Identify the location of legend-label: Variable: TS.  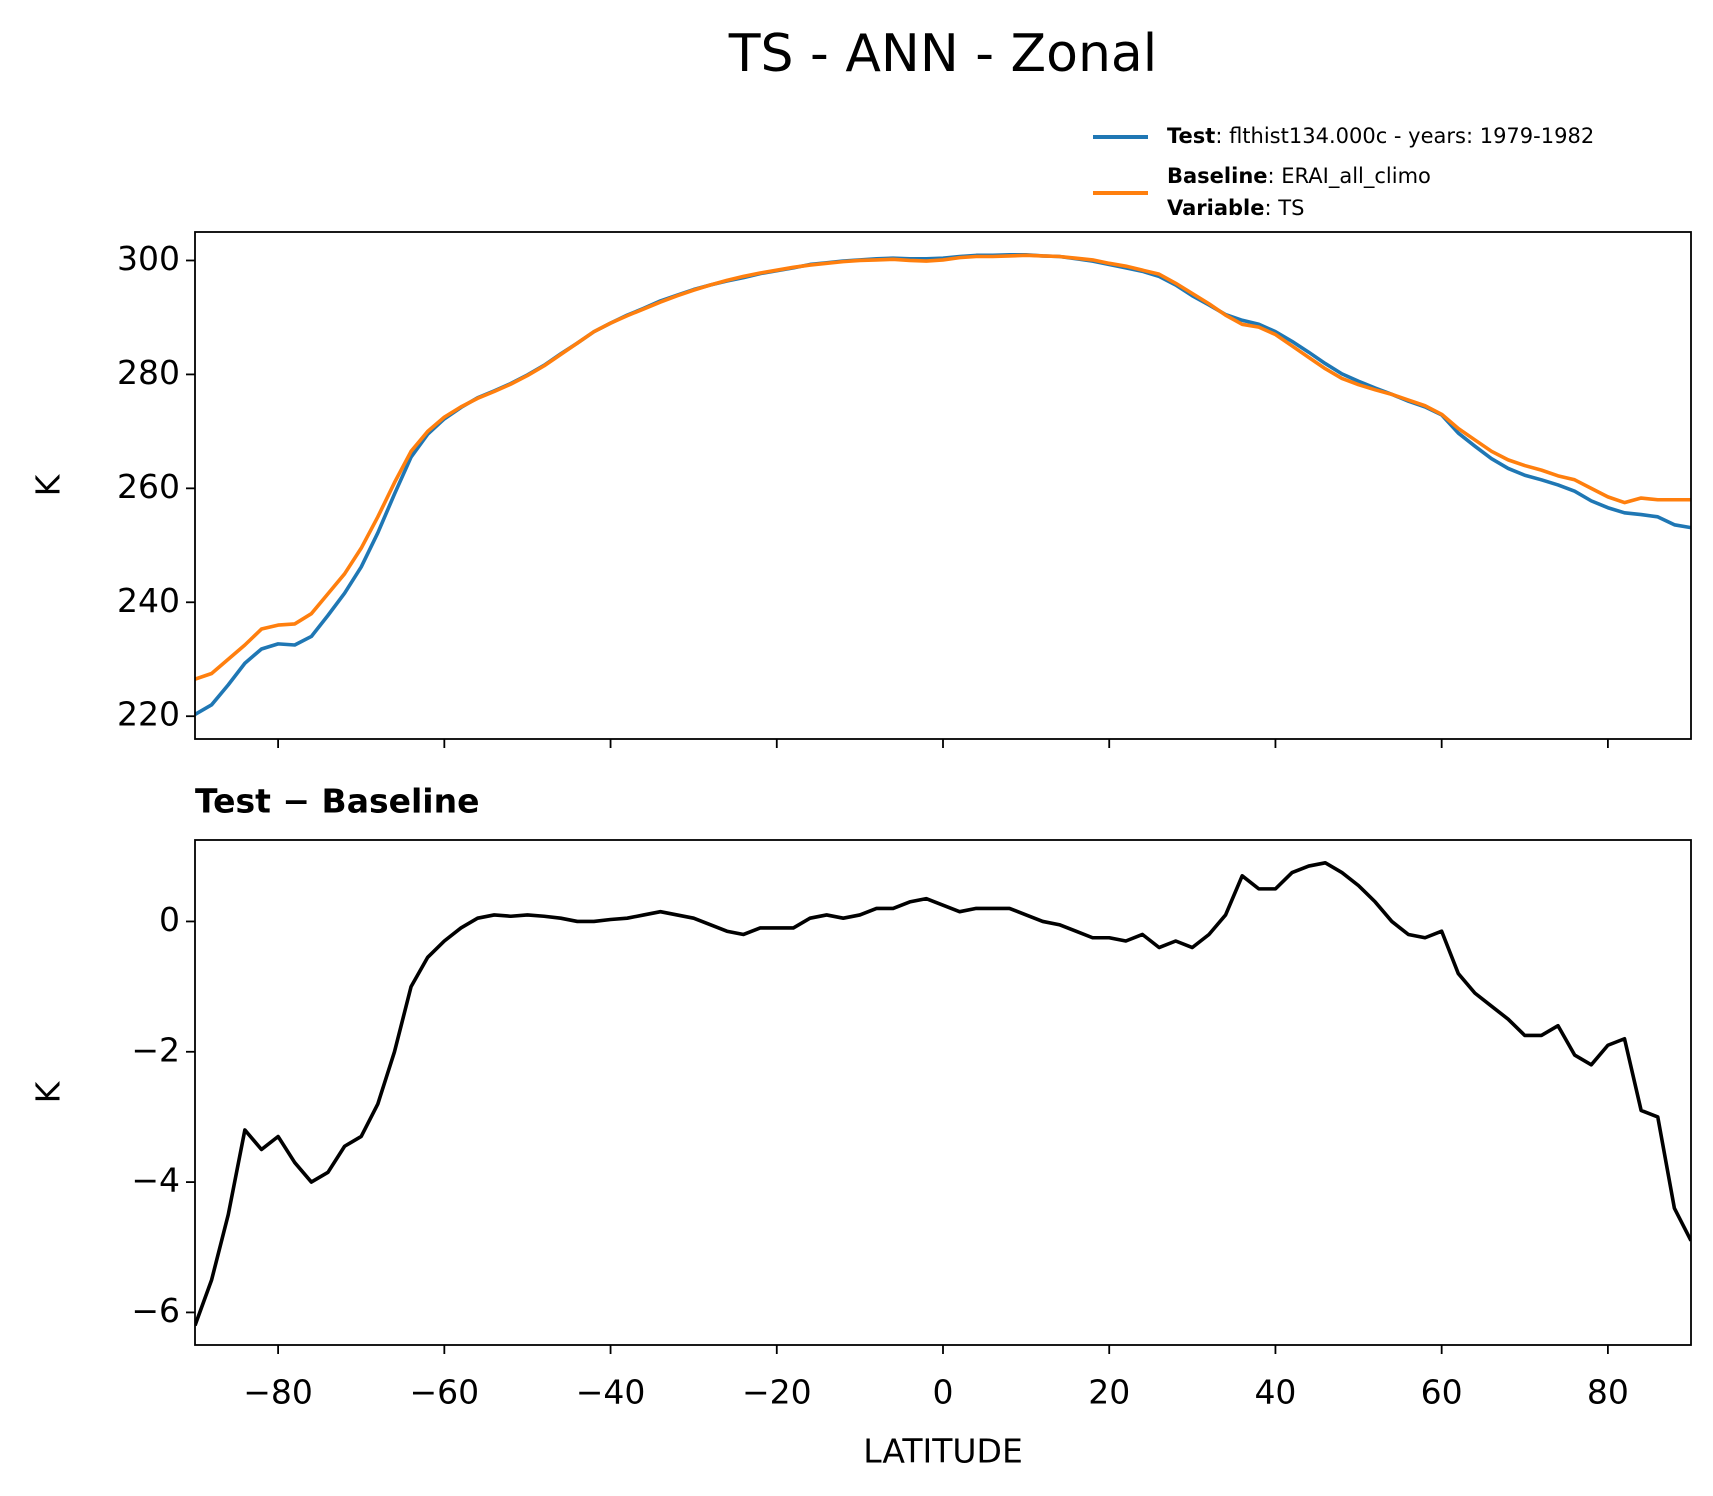
(1235, 208).